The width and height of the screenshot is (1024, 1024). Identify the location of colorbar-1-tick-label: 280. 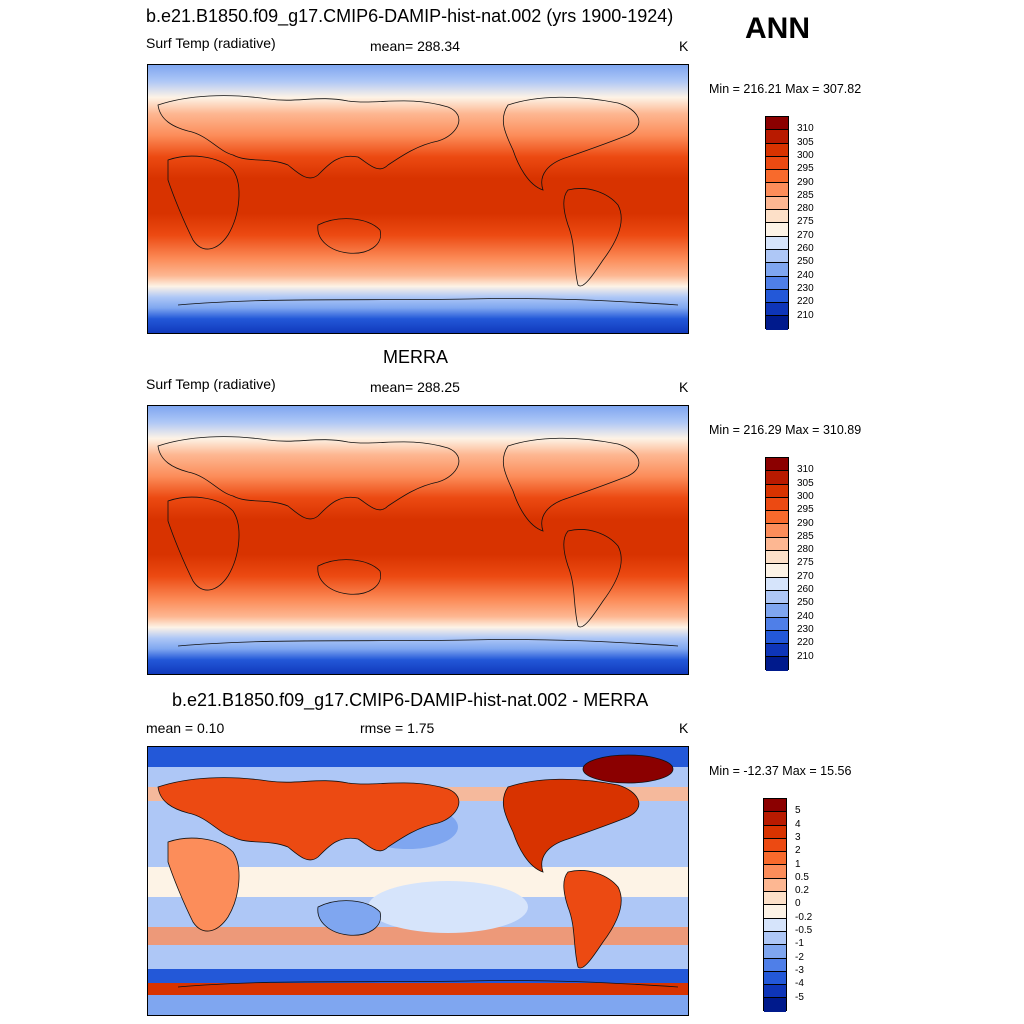
(805, 209).